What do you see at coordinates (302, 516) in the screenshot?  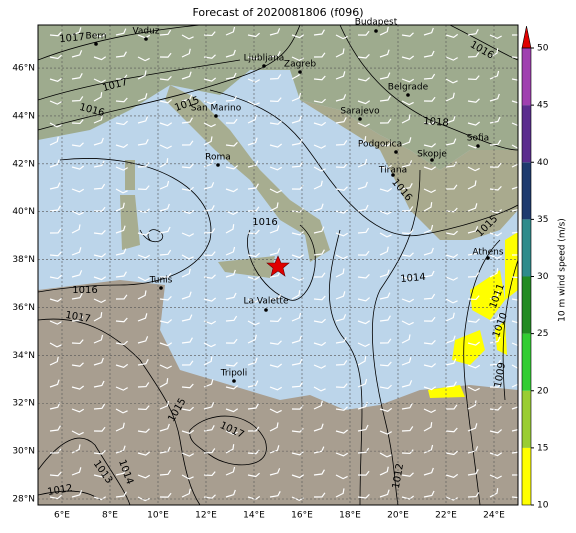 I see `lon-tick-label: 16°E` at bounding box center [302, 516].